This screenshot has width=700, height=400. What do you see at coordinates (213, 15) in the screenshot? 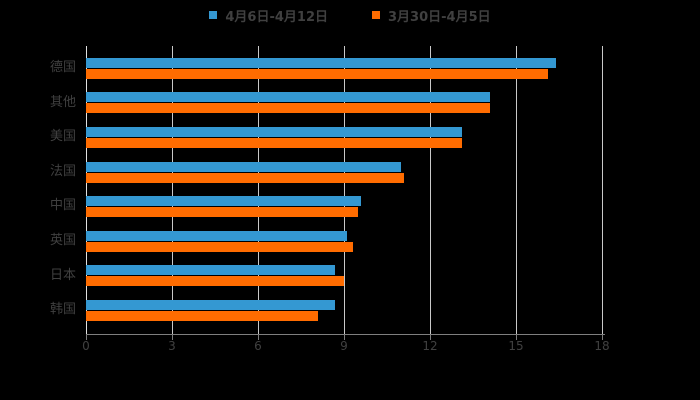
I see `legend-swatch-series1` at bounding box center [213, 15].